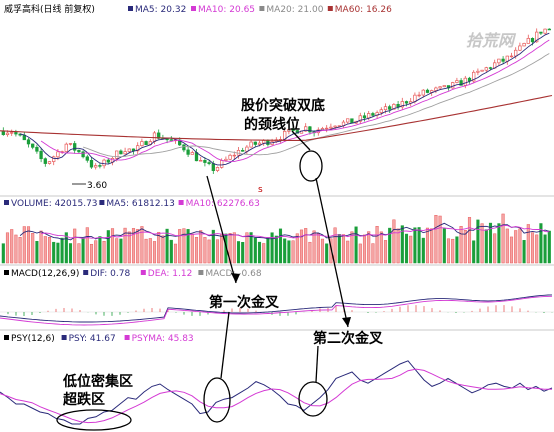  I want to click on volume-legend-swatch, so click(181, 202).